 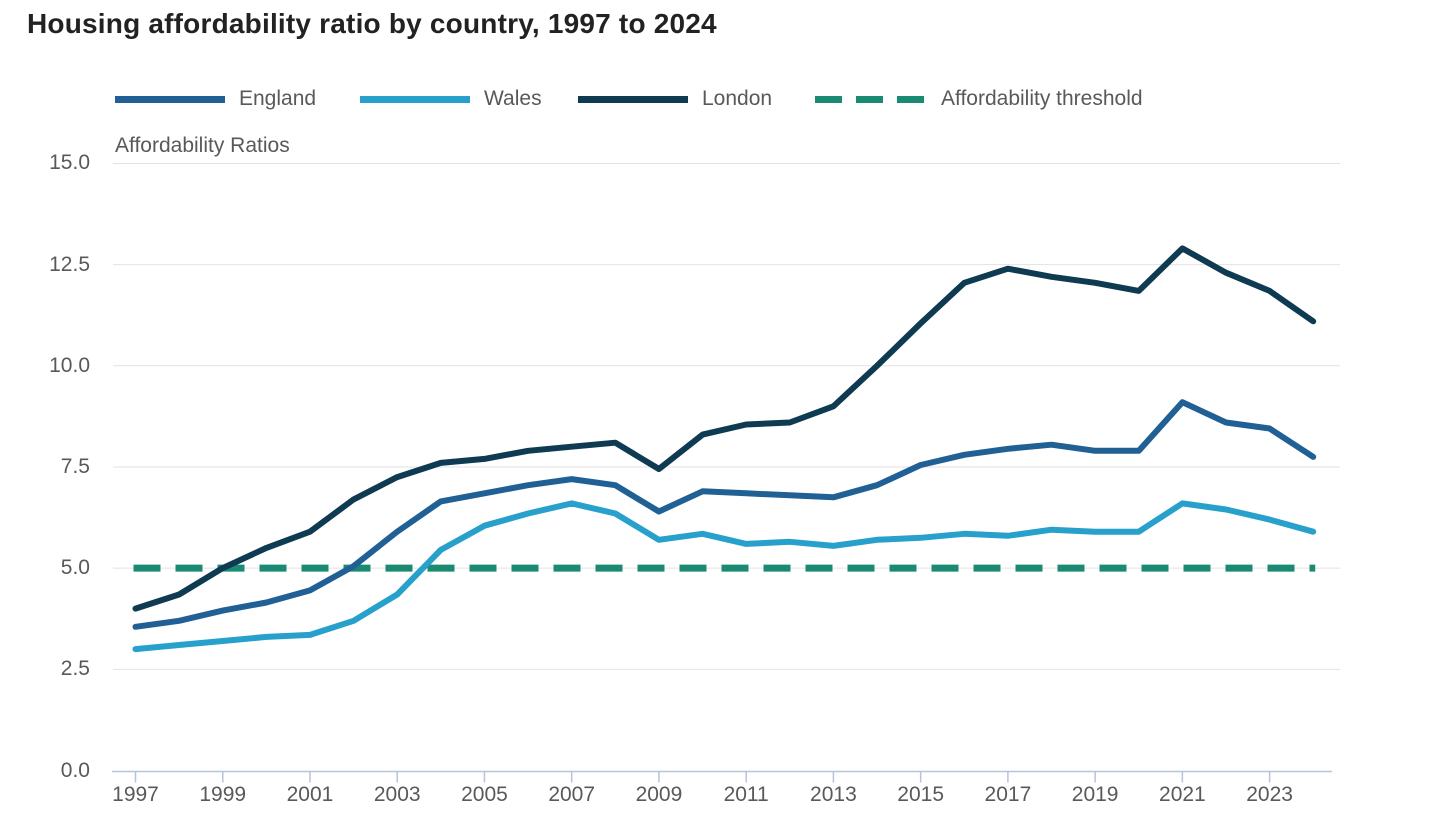 What do you see at coordinates (484, 794) in the screenshot?
I see `x-axis-tick-label: 2005` at bounding box center [484, 794].